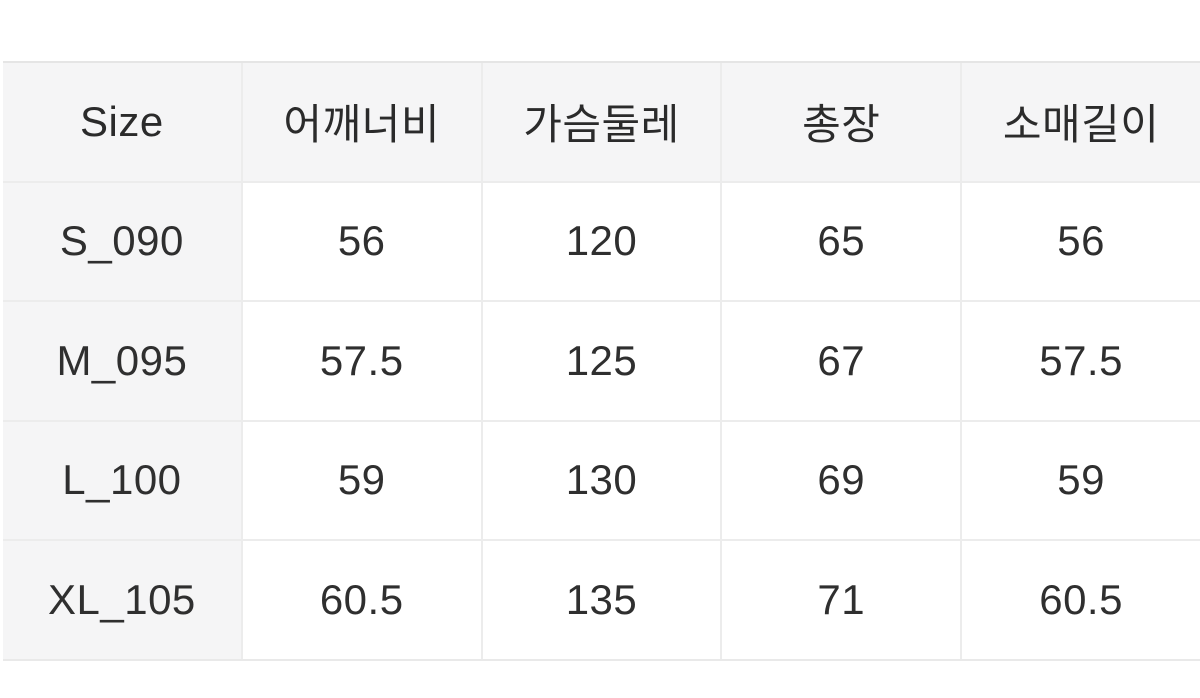 This screenshot has height=698, width=1200. I want to click on measurement-cell: 135, so click(601, 600).